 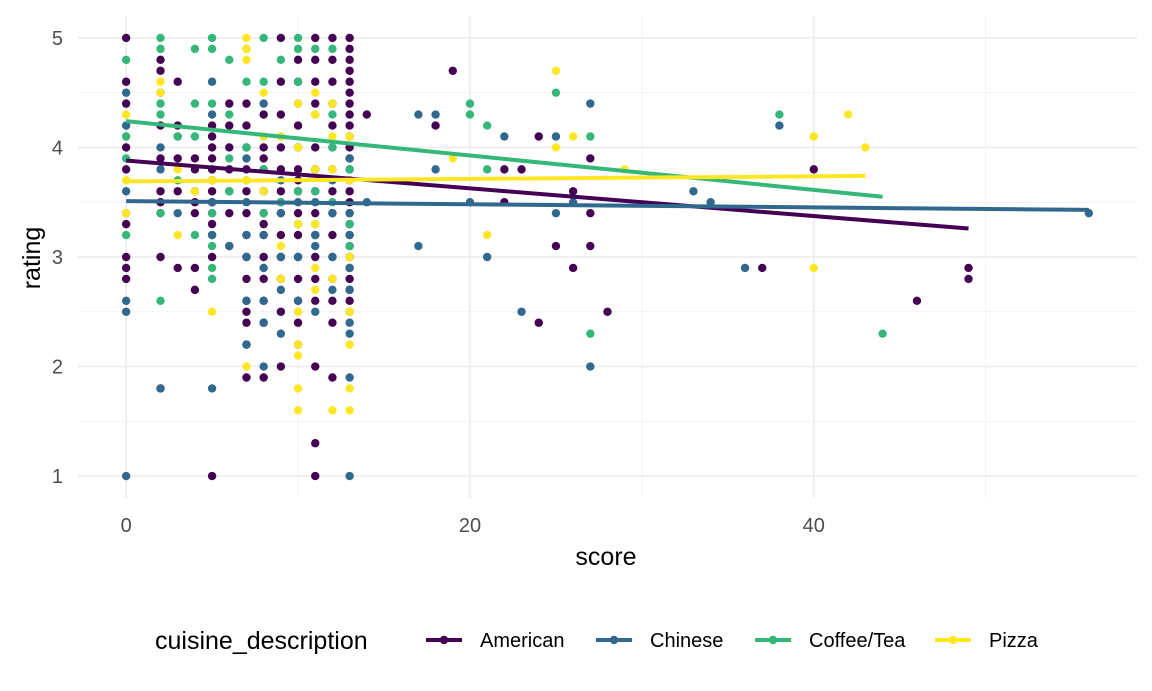 I want to click on y-tick-label: 4, so click(x=57, y=148).